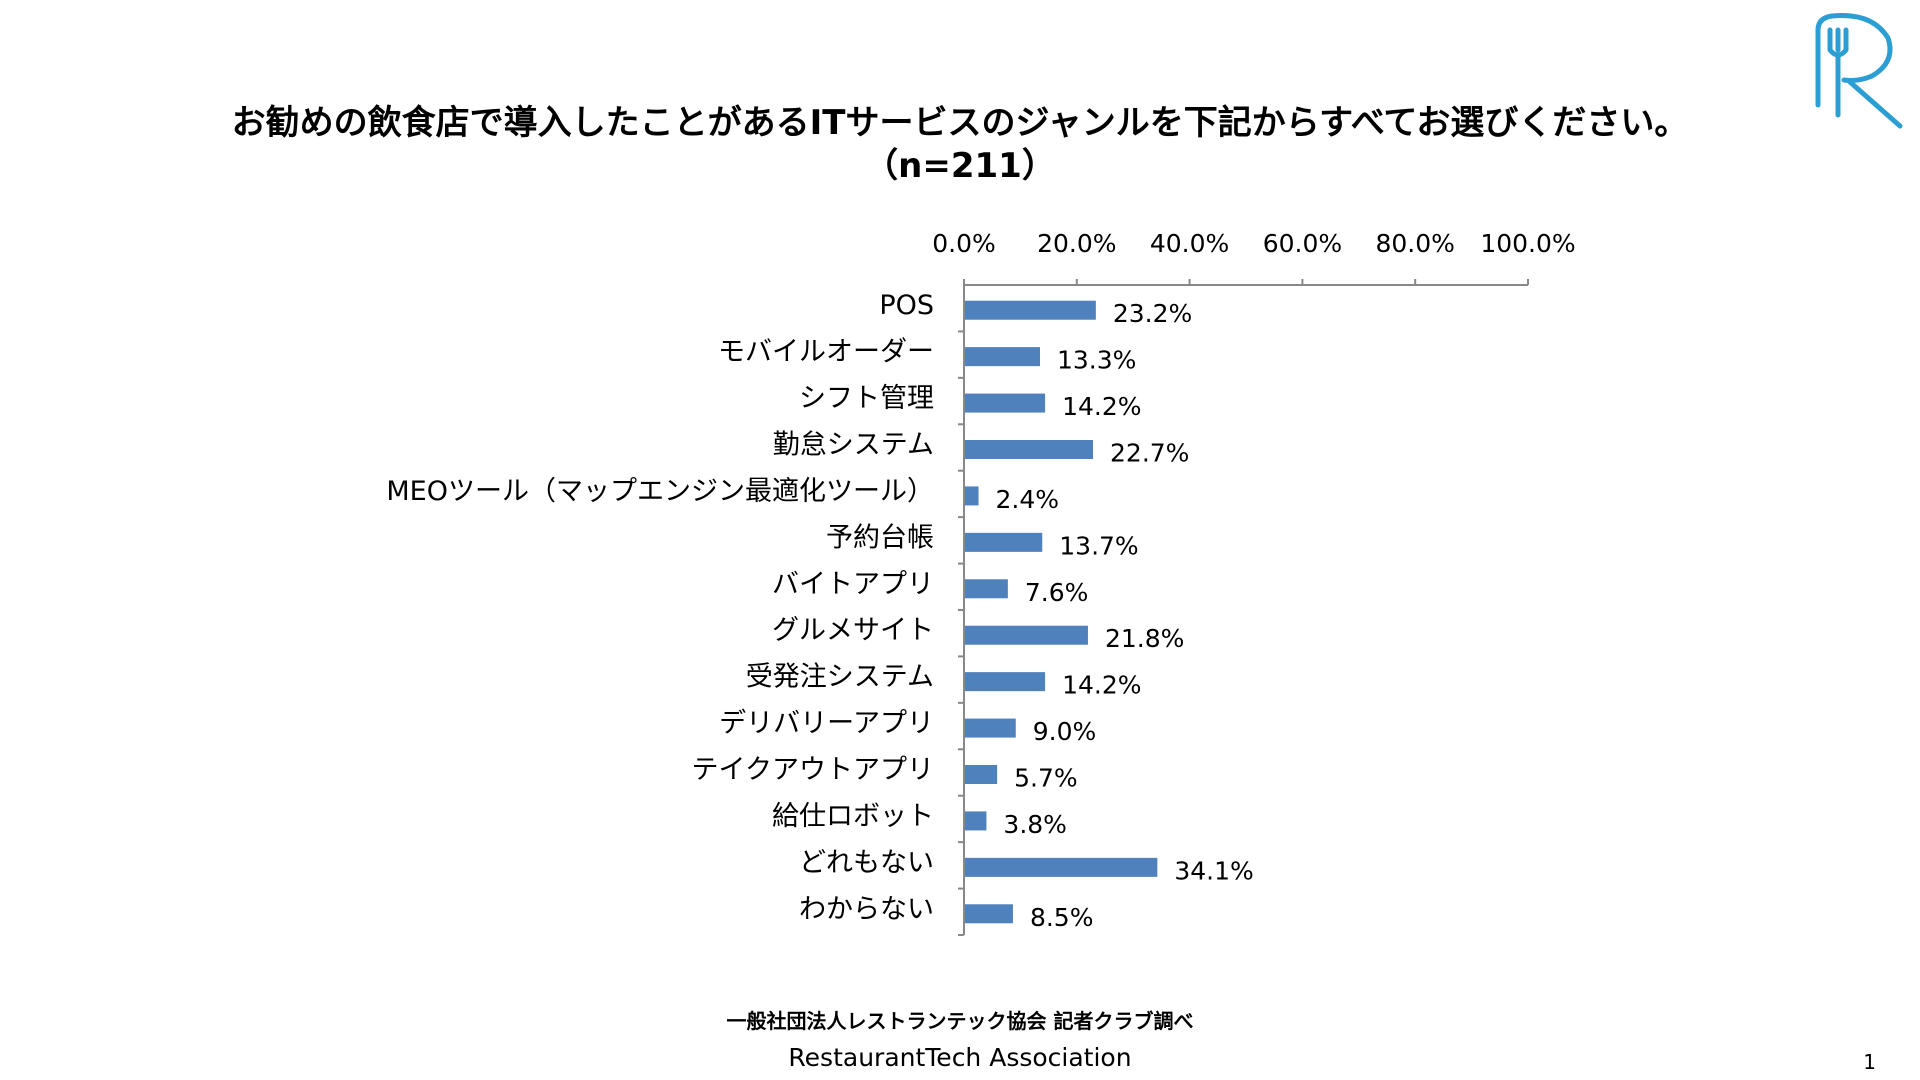  I want to click on category-label: 受発注システム, so click(840, 677).